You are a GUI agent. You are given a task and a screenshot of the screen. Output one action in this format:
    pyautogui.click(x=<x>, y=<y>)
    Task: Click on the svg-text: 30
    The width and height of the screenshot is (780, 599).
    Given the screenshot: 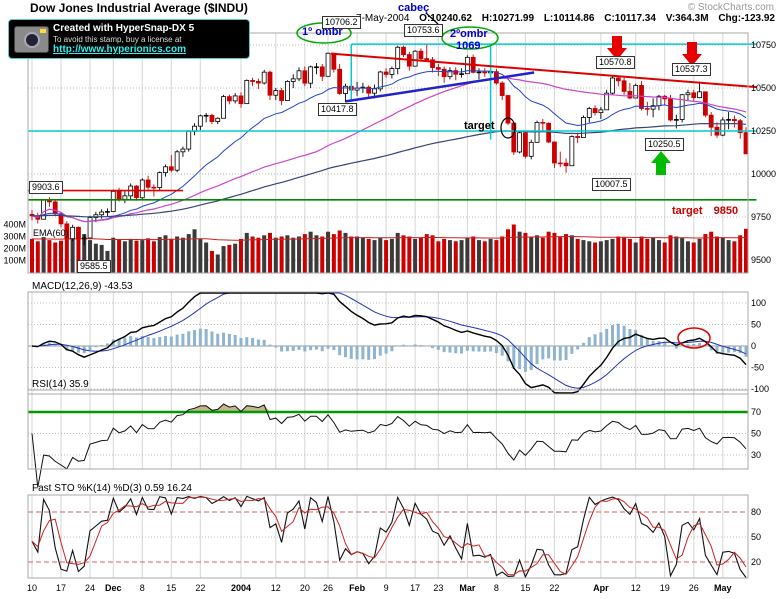 What is the action you would take?
    pyautogui.click(x=756, y=455)
    